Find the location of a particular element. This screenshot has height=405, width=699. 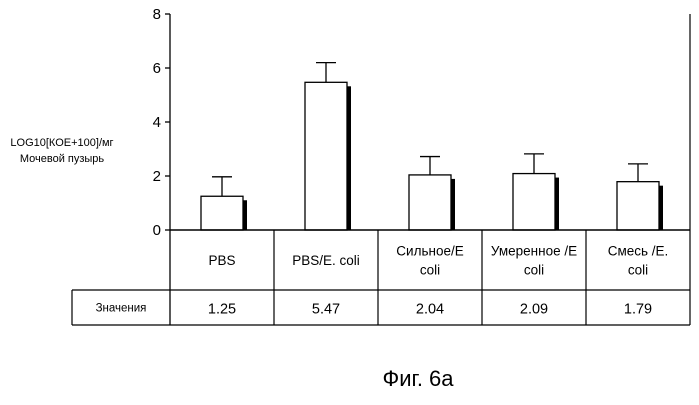

x-category-label: Смесь /E. is located at coordinates (638, 251).